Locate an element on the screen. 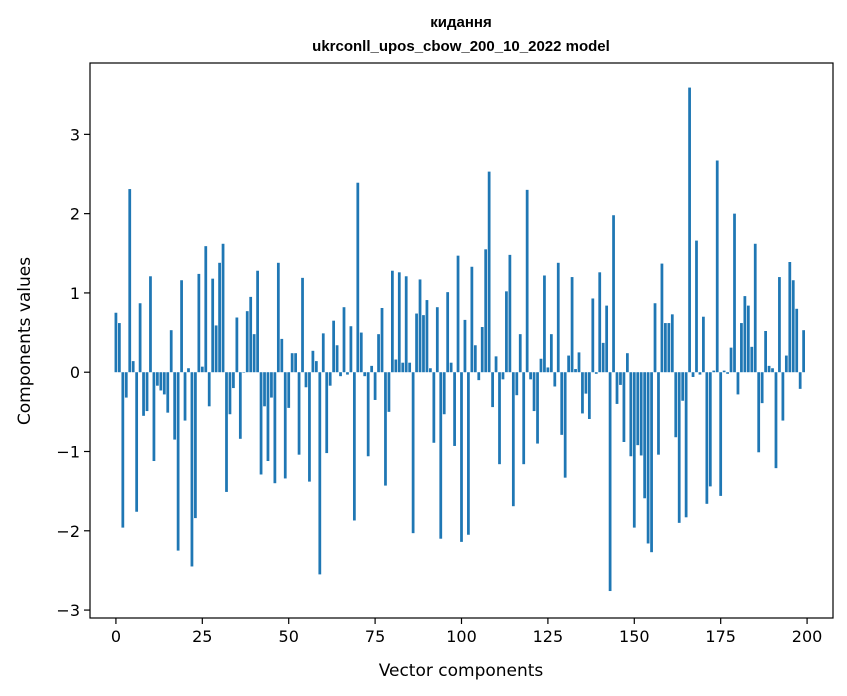 Image resolution: width=847 pixels, height=696 pixels. x-axis-ticks: 0 25 50 75 100 125 150 175 200 is located at coordinates (467, 632).